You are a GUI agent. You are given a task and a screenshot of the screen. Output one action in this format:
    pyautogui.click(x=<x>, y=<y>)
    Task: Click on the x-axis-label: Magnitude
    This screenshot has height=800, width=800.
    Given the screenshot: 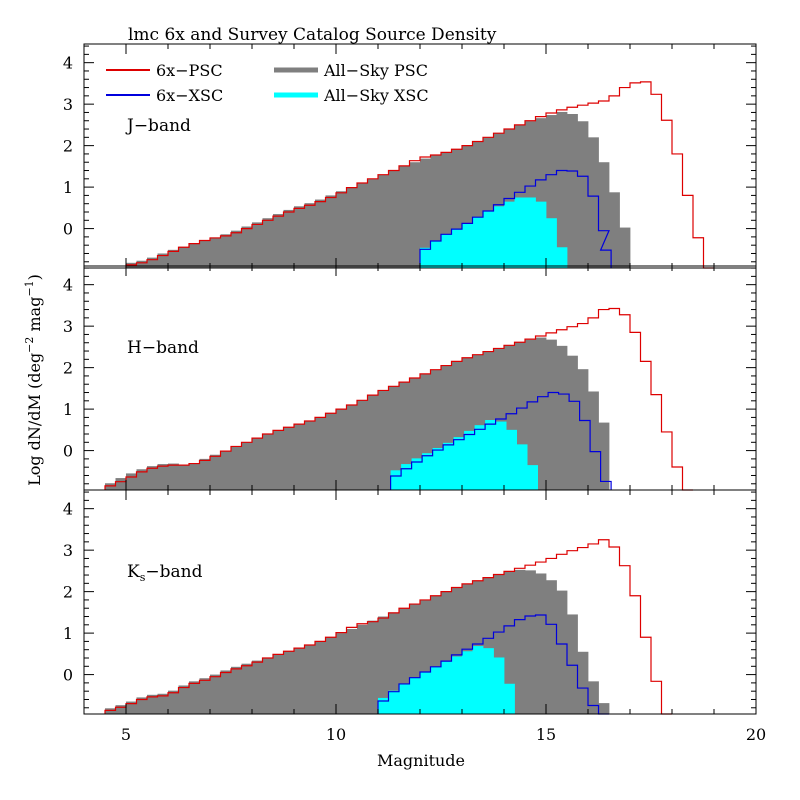 What is the action you would take?
    pyautogui.click(x=421, y=760)
    